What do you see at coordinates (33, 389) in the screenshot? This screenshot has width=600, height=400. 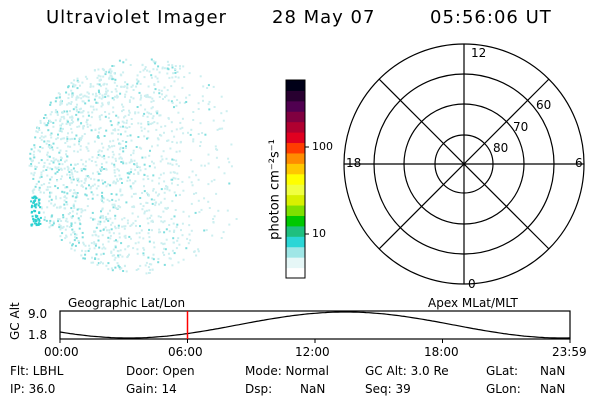 I see `ip-info: IP: 36.0` at bounding box center [33, 389].